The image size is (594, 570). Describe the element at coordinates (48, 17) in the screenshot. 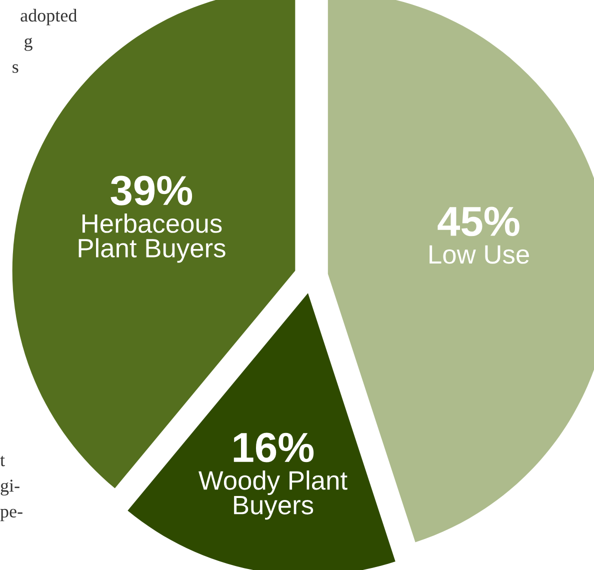

I see `text: adopted` at that location.